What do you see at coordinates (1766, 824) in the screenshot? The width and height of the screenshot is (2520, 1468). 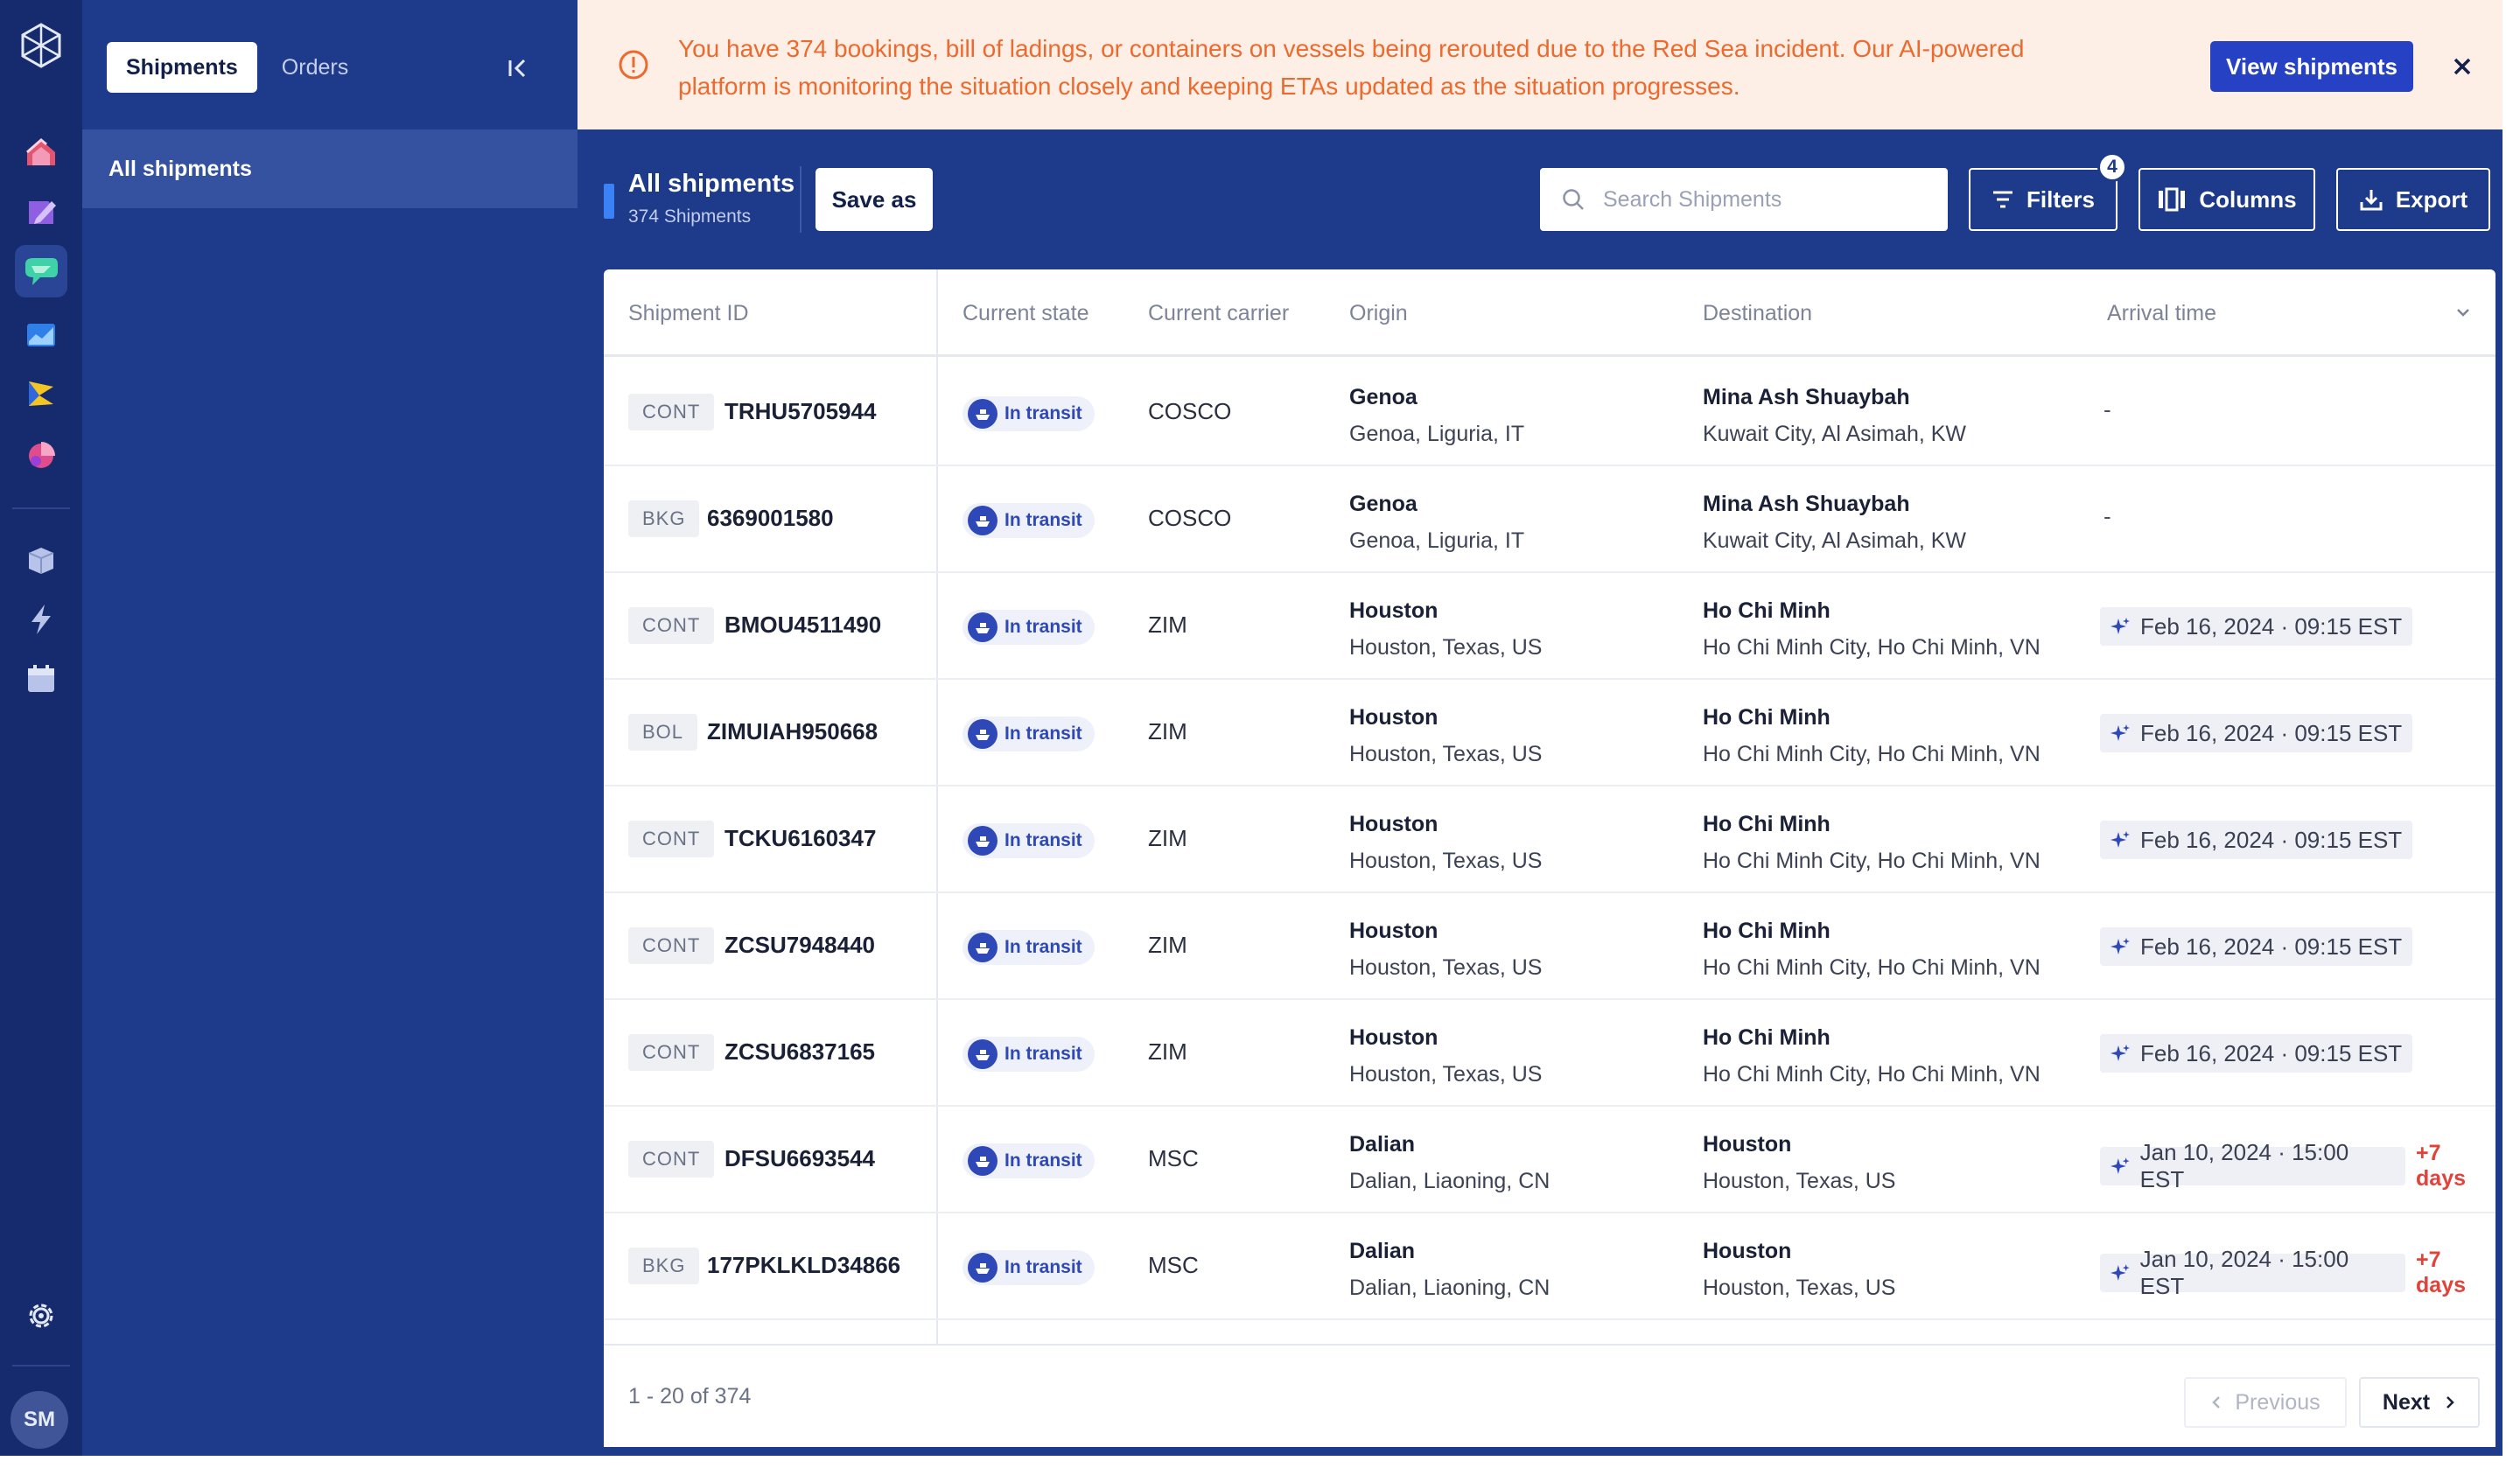 I see `destination-city: Ho Chi Minh` at bounding box center [1766, 824].